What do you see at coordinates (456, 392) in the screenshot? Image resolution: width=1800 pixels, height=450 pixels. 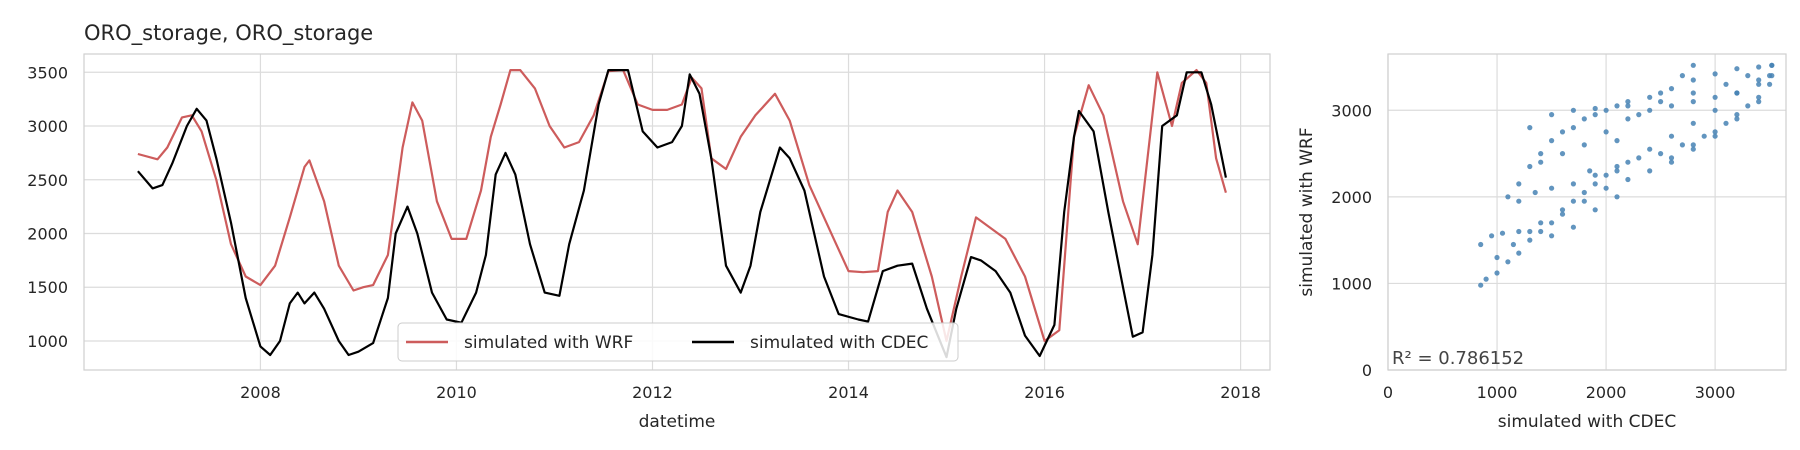 I see `timeseries-x-tick-label: 2010` at bounding box center [456, 392].